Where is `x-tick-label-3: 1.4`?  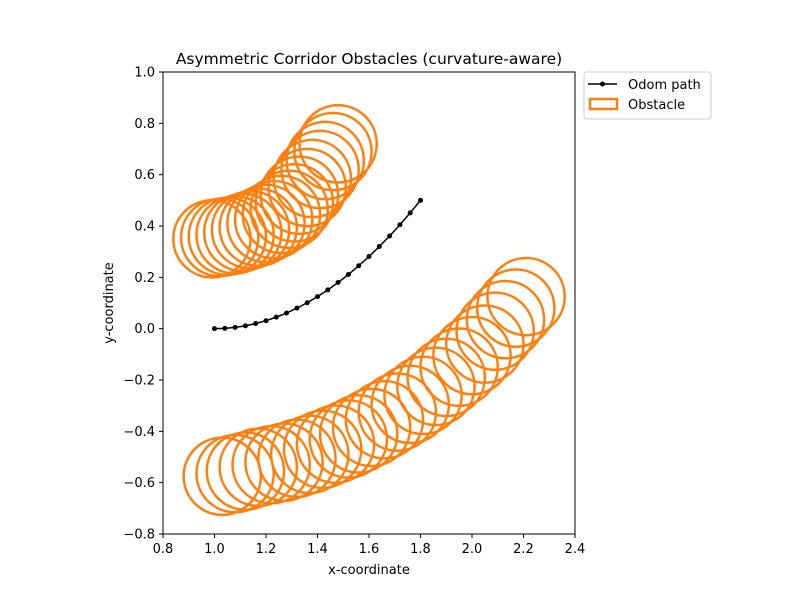
x-tick-label-3: 1.4 is located at coordinates (317, 549).